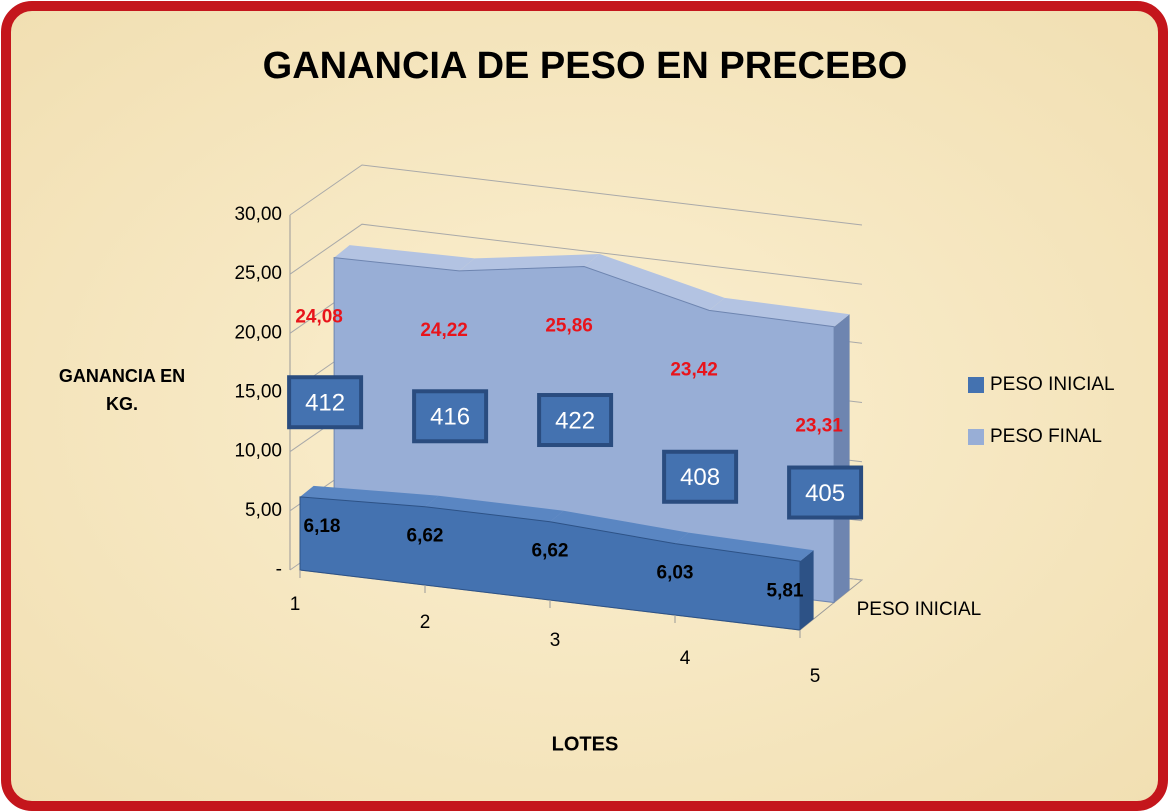 This screenshot has height=812, width=1169. I want to click on data-label: 6,03, so click(675, 573).